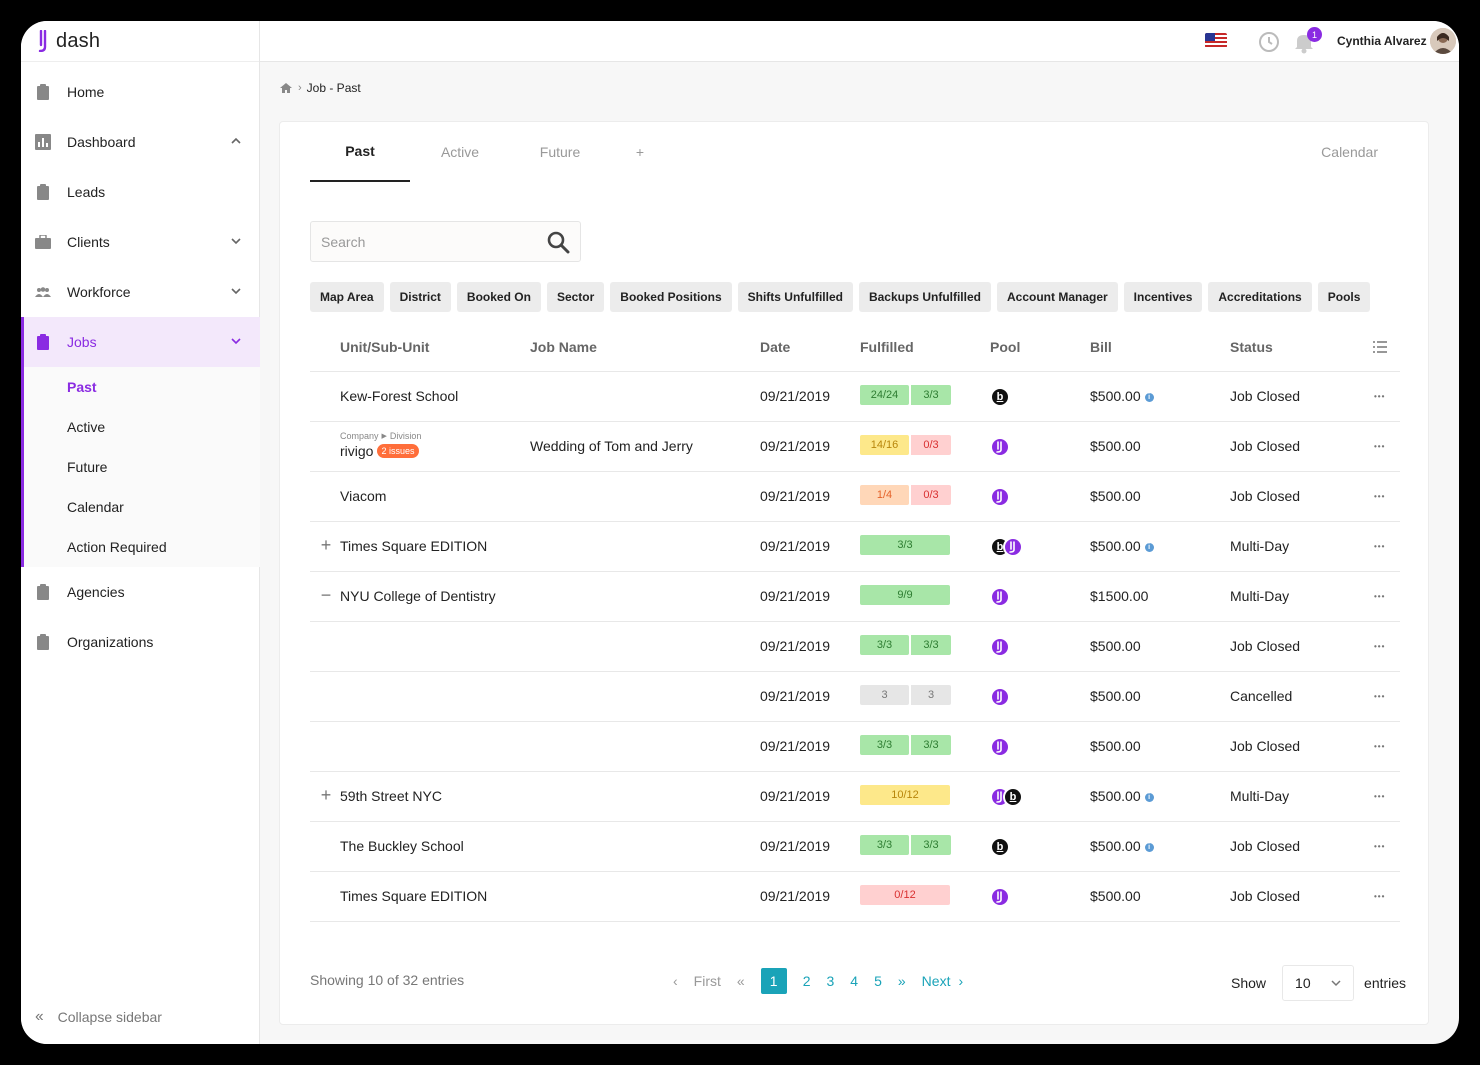 The image size is (1480, 1065). I want to click on sidebar-subitem-future: Future, so click(87, 467).